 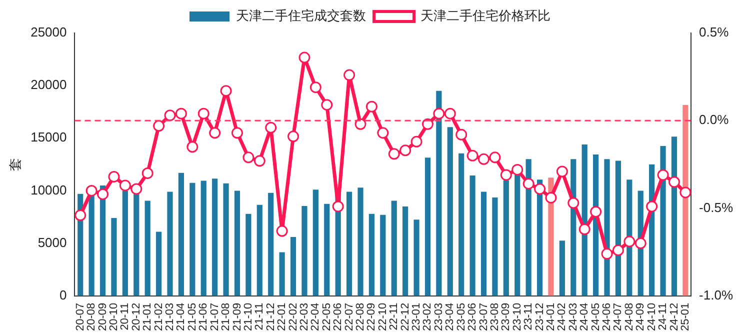 What do you see at coordinates (125, 316) in the screenshot?
I see `x-tick-label: 20-11` at bounding box center [125, 316].